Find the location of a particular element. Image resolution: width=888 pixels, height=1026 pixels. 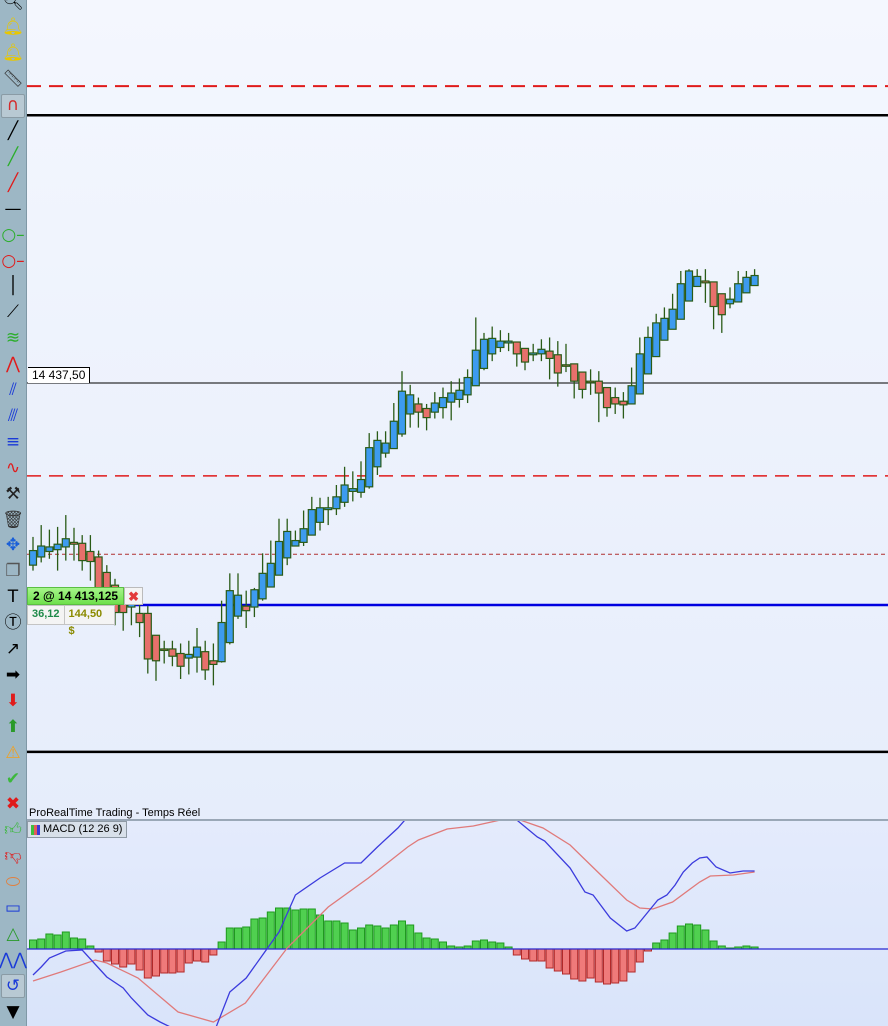

channel-icon: ≋ is located at coordinates (13, 338).